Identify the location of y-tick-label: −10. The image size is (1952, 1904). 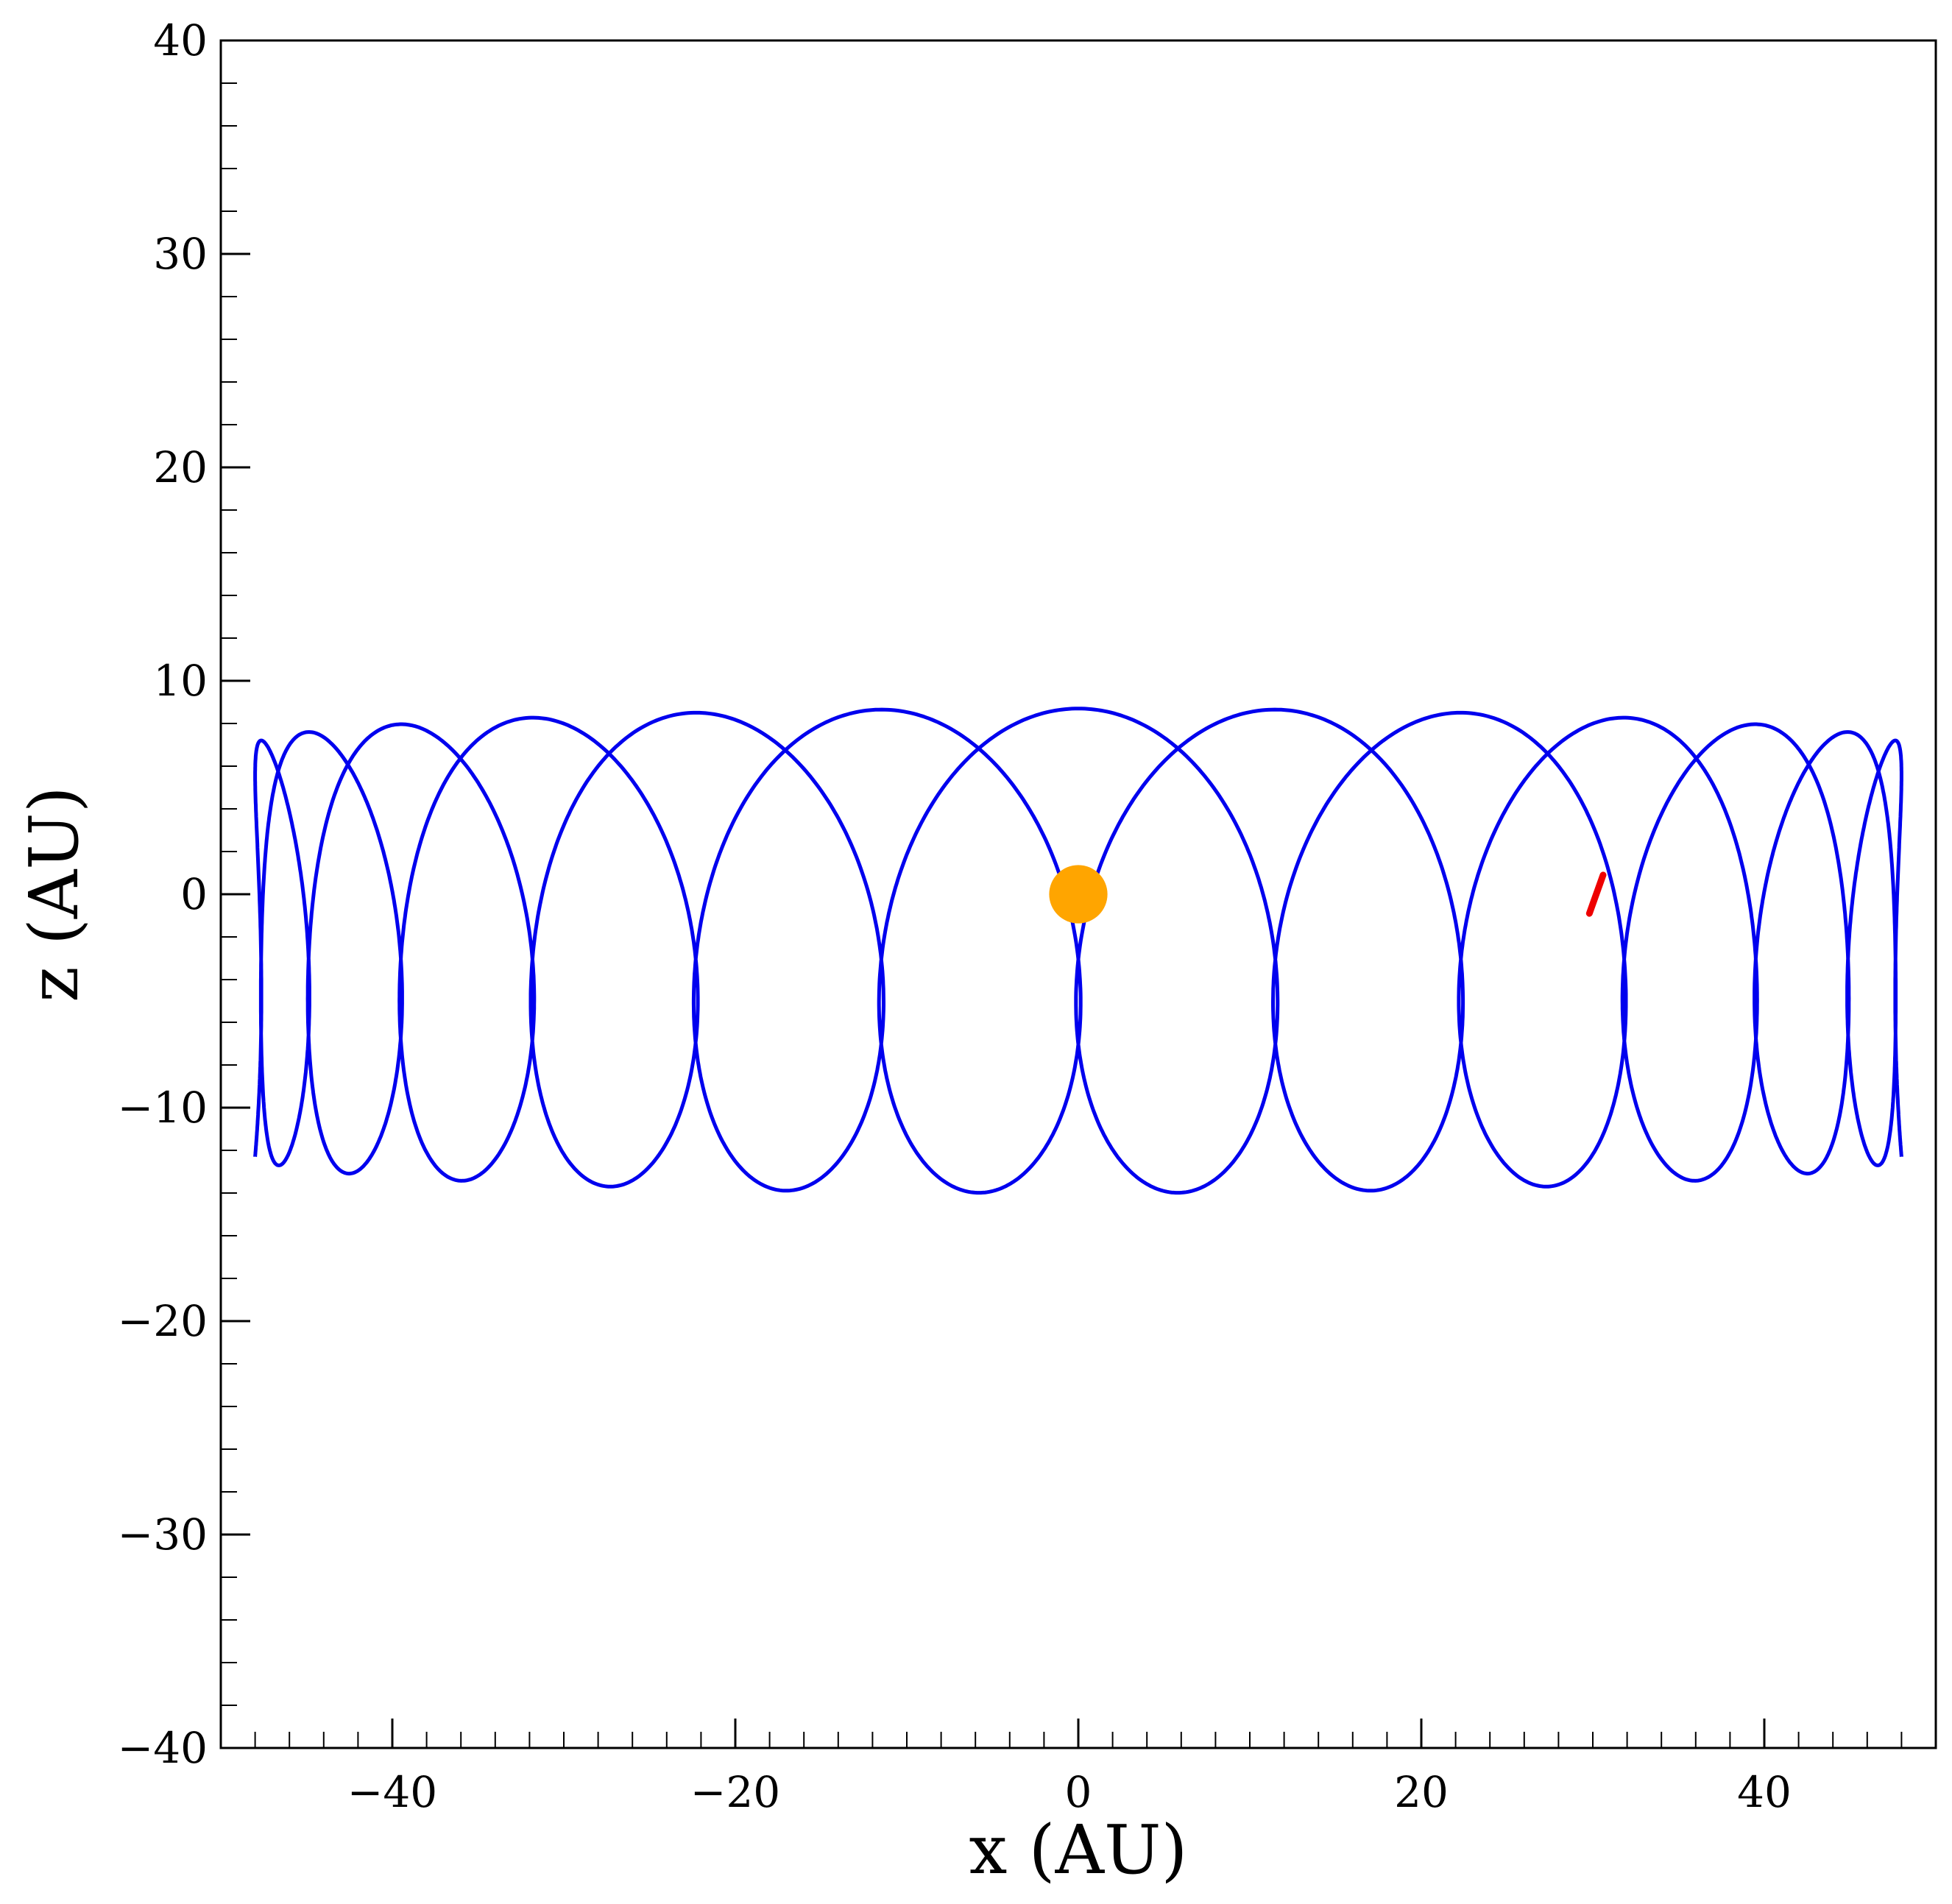
(163, 1108).